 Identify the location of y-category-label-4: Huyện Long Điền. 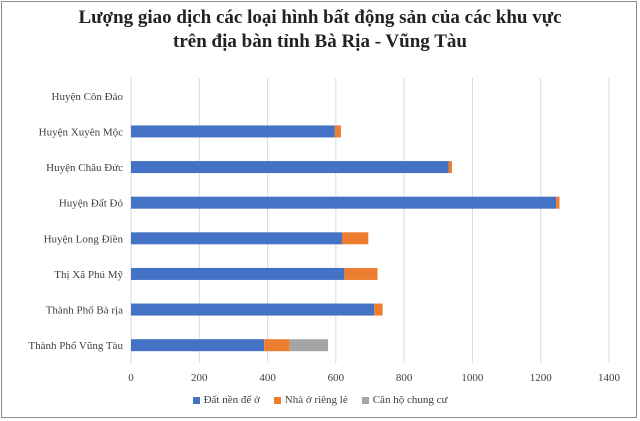
(84, 239).